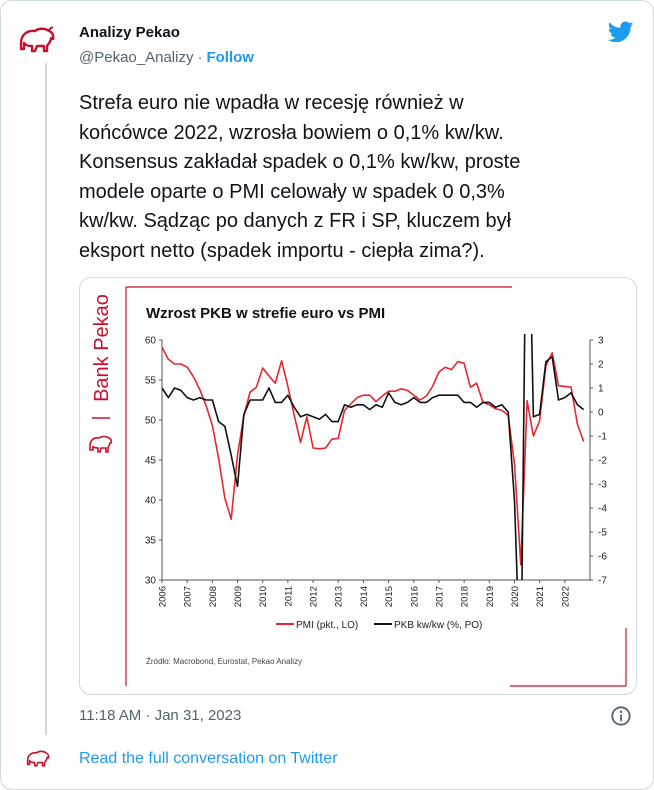  Describe the element at coordinates (602, 509) in the screenshot. I see `y-right-tick-label: -4` at that location.